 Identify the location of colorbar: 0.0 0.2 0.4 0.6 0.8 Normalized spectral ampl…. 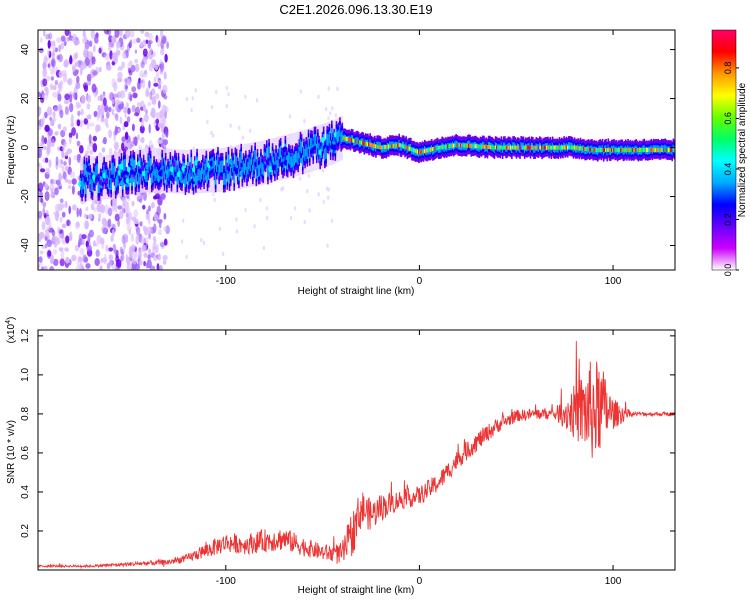
(729, 152).